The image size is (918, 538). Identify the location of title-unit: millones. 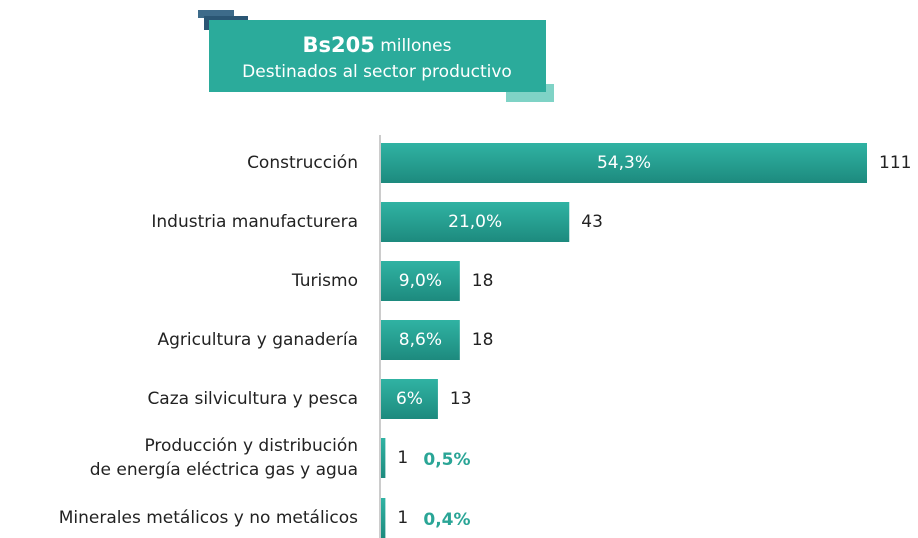
(415, 46).